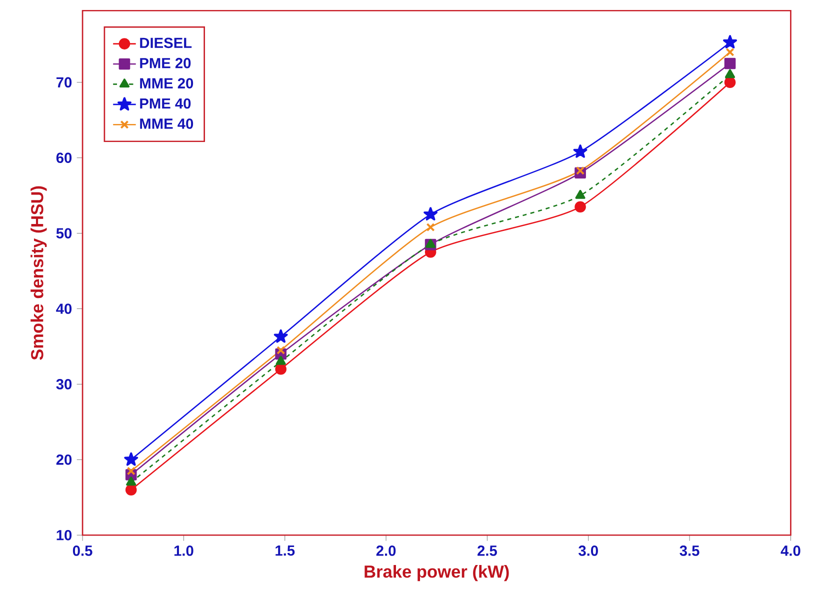 The width and height of the screenshot is (828, 596). What do you see at coordinates (436, 572) in the screenshot?
I see `x-axis-title: Brake power (kW)` at bounding box center [436, 572].